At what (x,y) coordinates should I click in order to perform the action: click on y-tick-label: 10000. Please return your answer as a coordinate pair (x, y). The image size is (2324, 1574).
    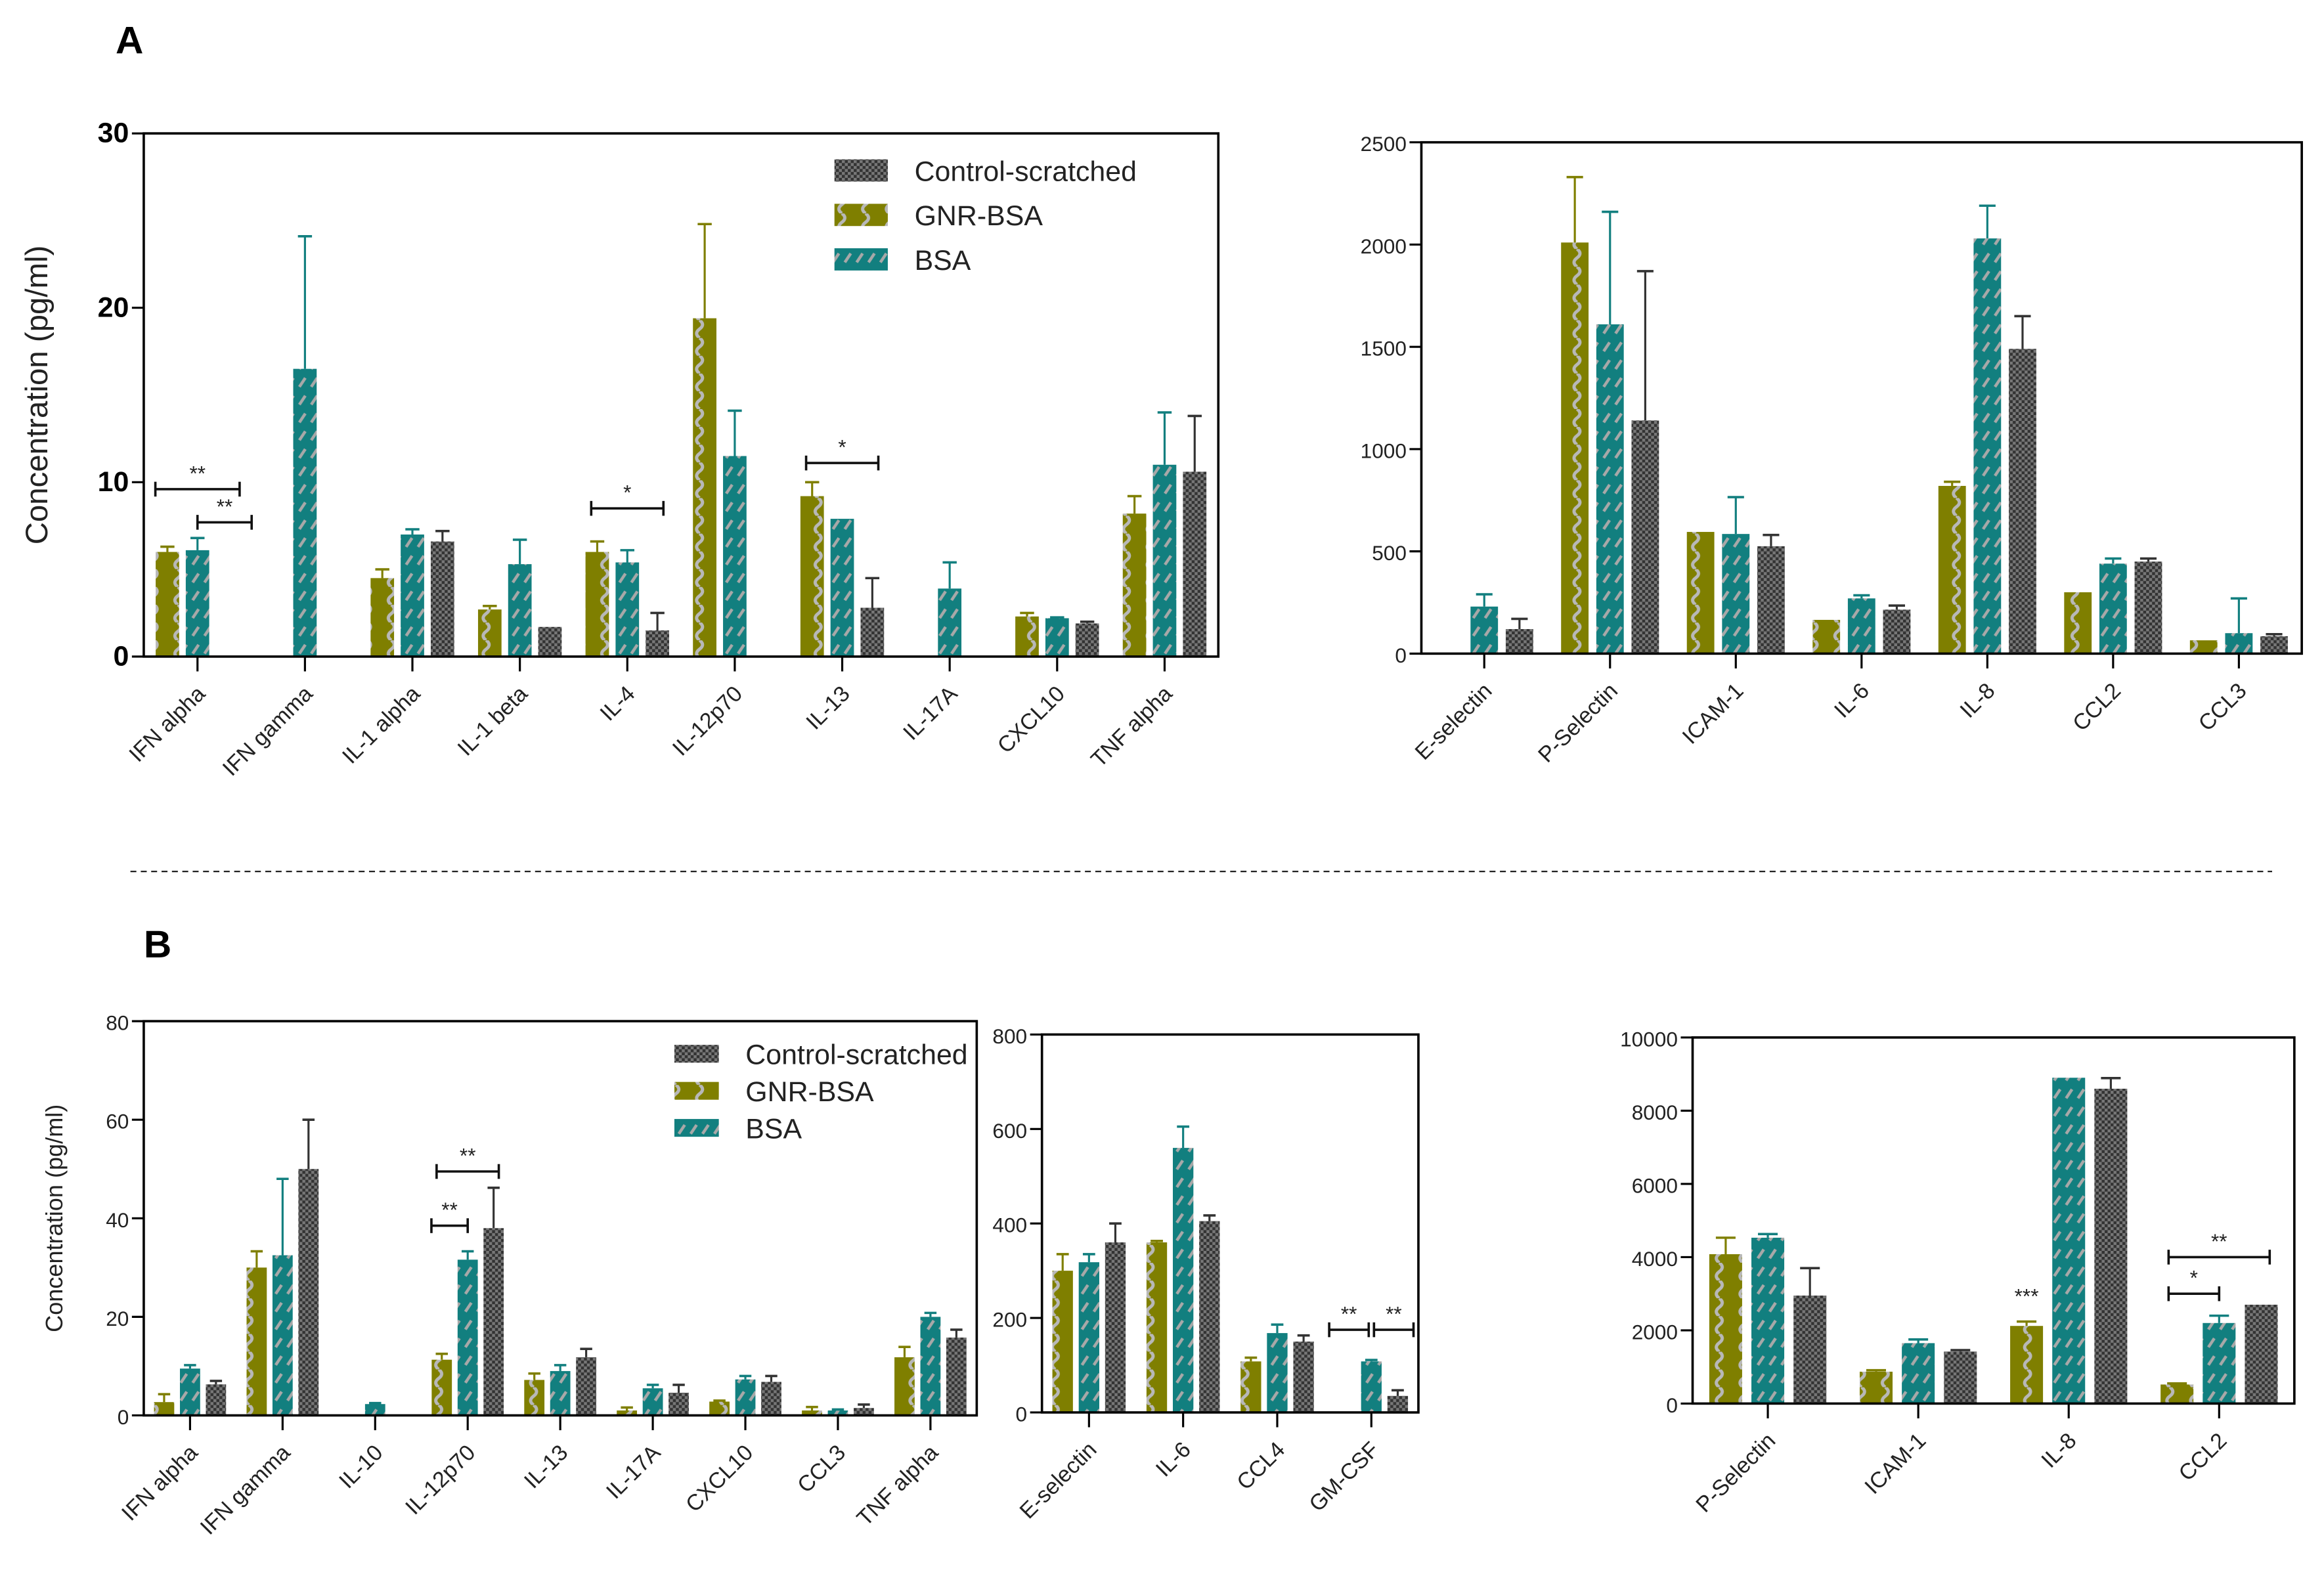
    Looking at the image, I should click on (1649, 1039).